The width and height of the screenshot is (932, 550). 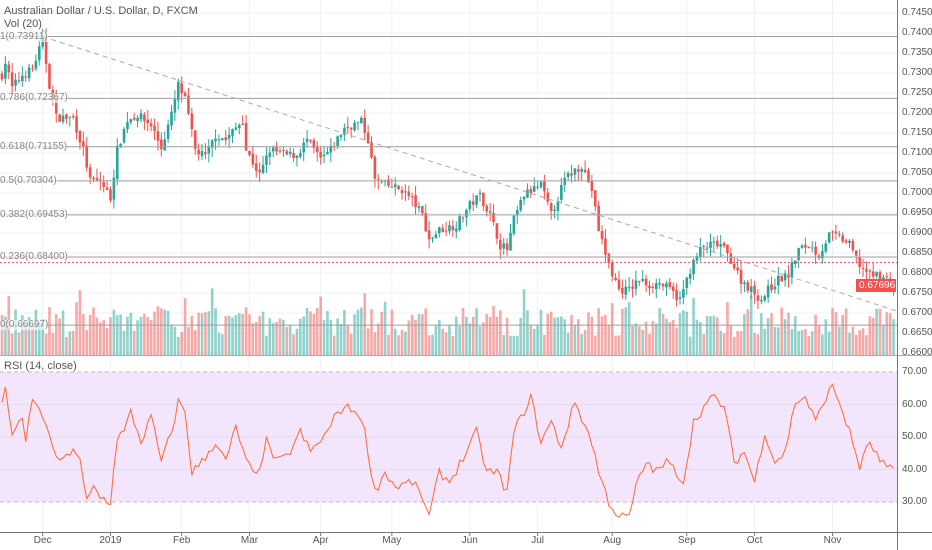 What do you see at coordinates (469, 540) in the screenshot?
I see `time-tick-label: Jun` at bounding box center [469, 540].